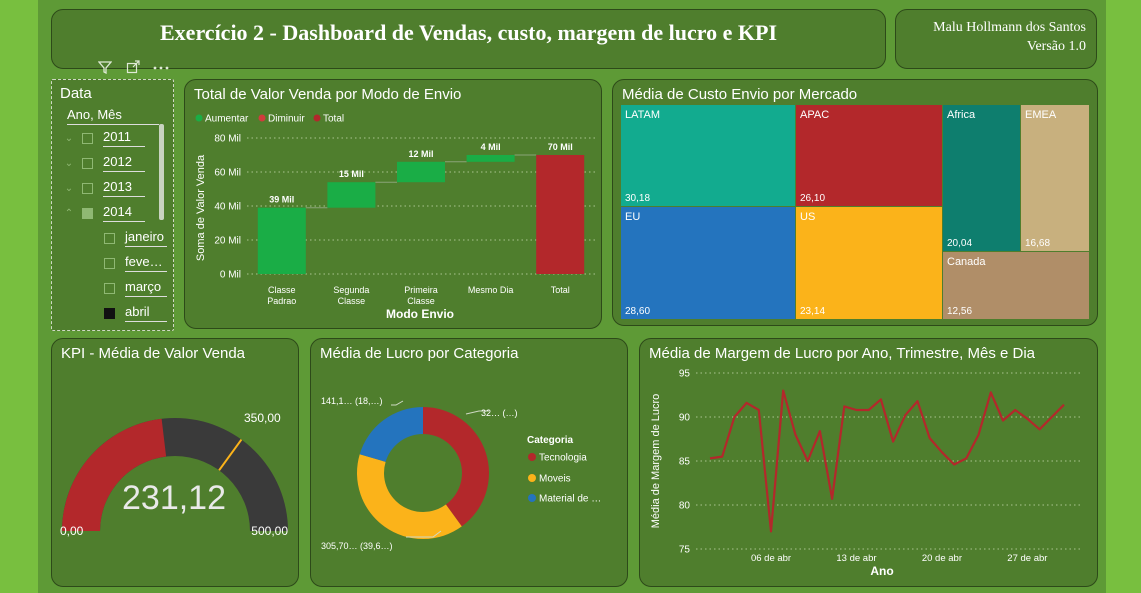 The width and height of the screenshot is (1141, 593). What do you see at coordinates (1016, 285) in the screenshot?
I see `treemap-cell-canada: Canada 12,56` at bounding box center [1016, 285].